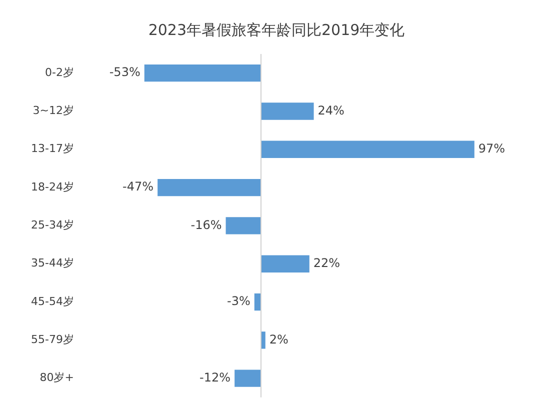 This screenshot has width=553, height=415. Describe the element at coordinates (52, 339) in the screenshot. I see `y-tick-label: 55-79岁` at that location.